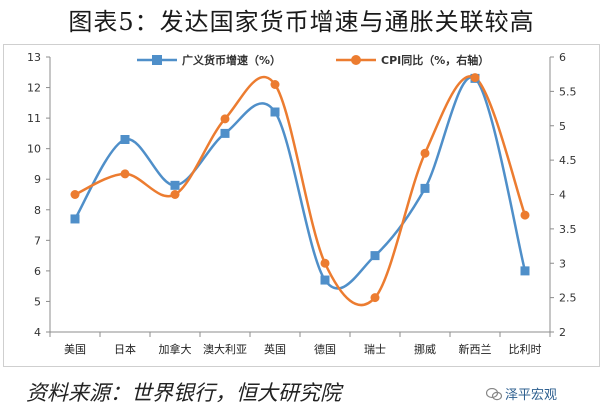 The width and height of the screenshot is (603, 414). What do you see at coordinates (34, 149) in the screenshot?
I see `left-tick-label: 10` at bounding box center [34, 149].